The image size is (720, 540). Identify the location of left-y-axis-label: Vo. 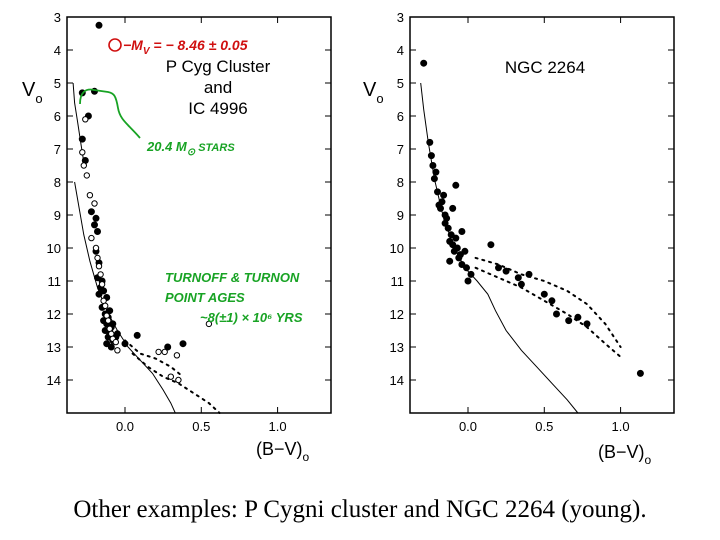
(32, 92).